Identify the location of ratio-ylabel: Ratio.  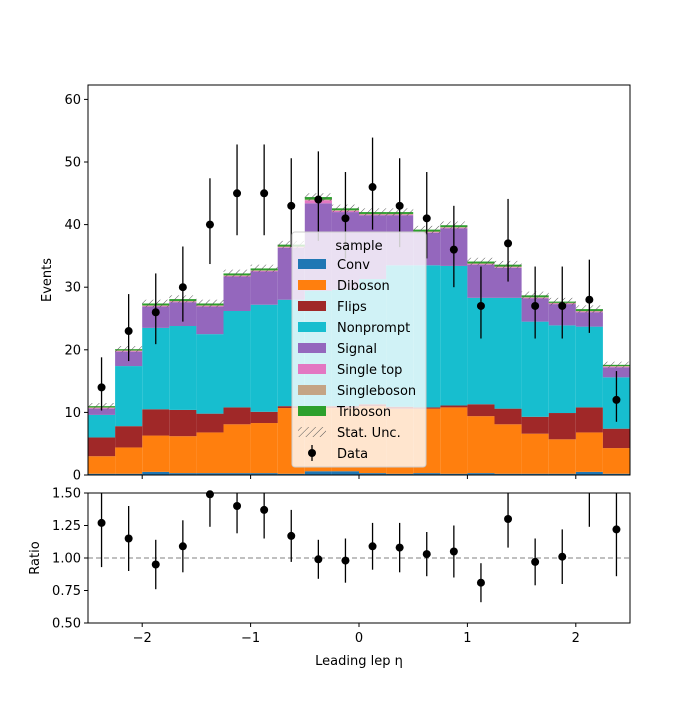
(35, 557).